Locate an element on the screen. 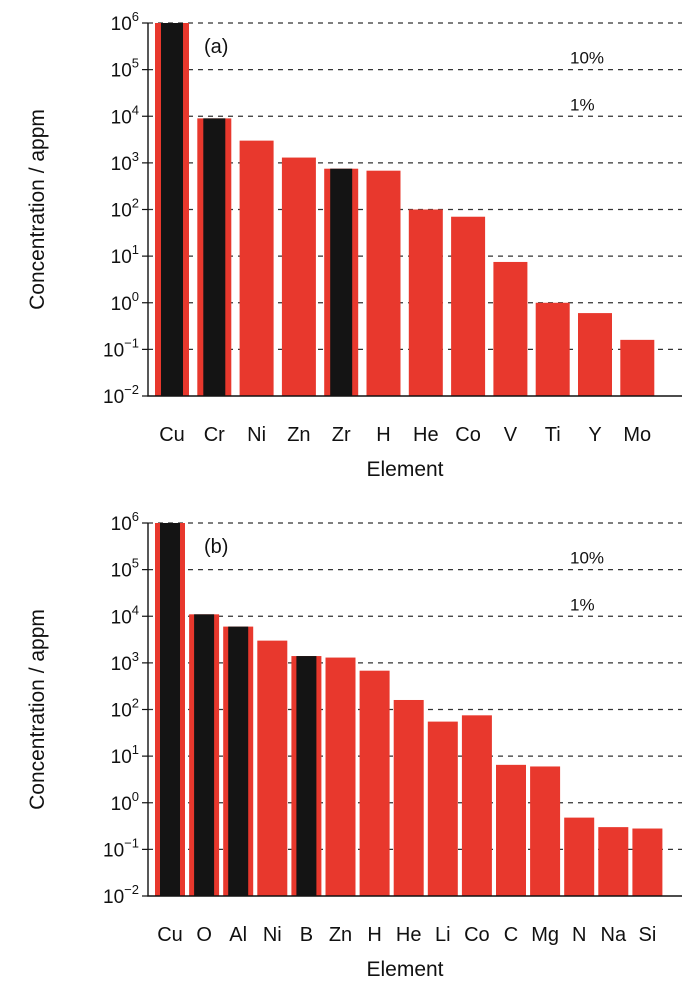  bar-y is located at coordinates (595, 354).